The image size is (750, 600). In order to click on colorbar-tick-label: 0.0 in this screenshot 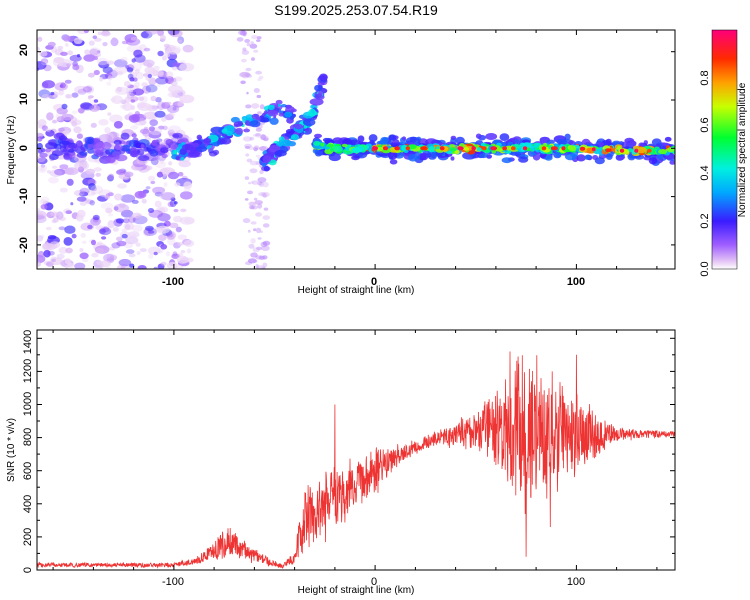, I will do `click(705, 268)`.